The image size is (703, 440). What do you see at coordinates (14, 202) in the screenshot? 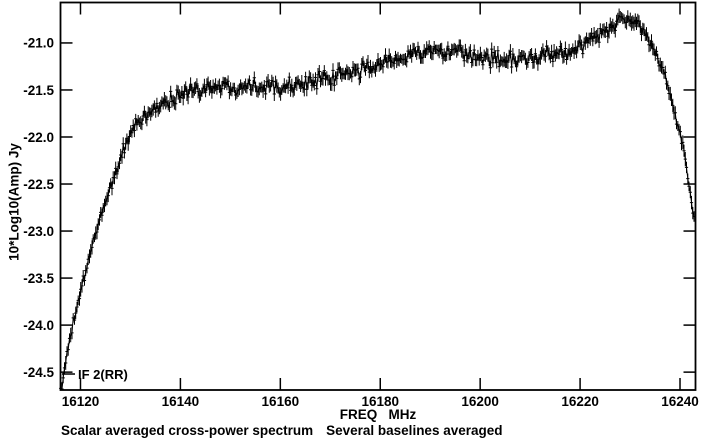
I see `y-axis-title: 10*Log10(Amp) Jy` at bounding box center [14, 202].